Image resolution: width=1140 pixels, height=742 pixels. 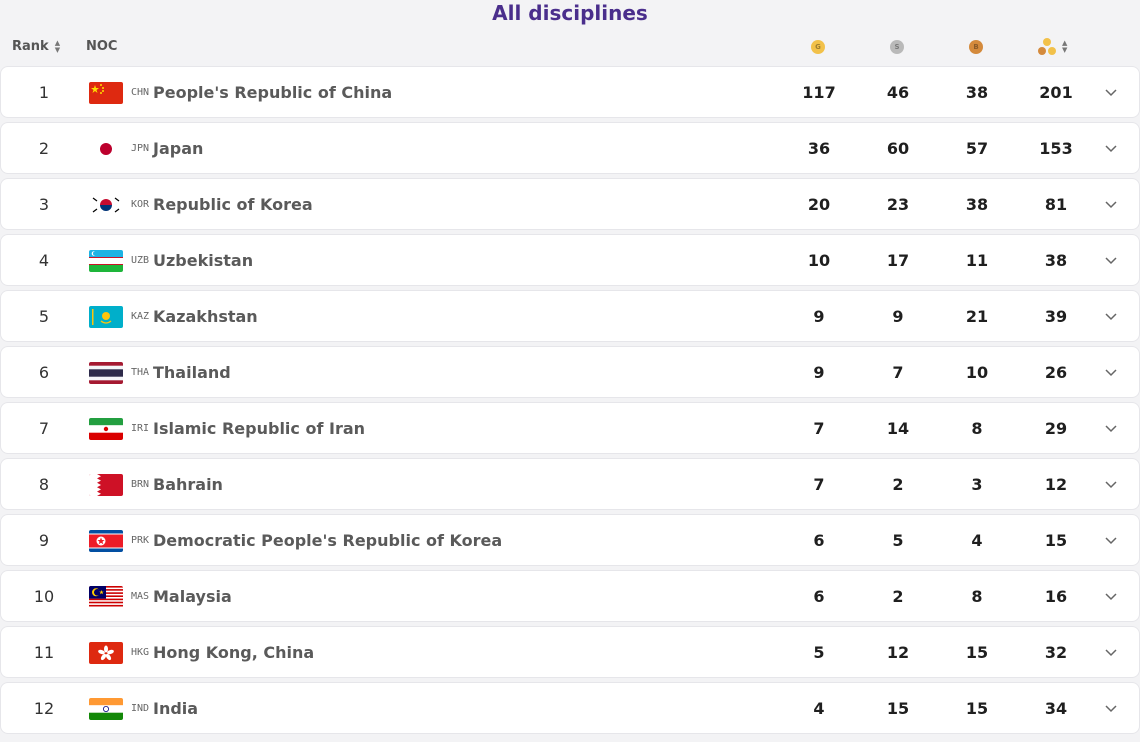 What do you see at coordinates (819, 260) in the screenshot?
I see `gold-count: 10` at bounding box center [819, 260].